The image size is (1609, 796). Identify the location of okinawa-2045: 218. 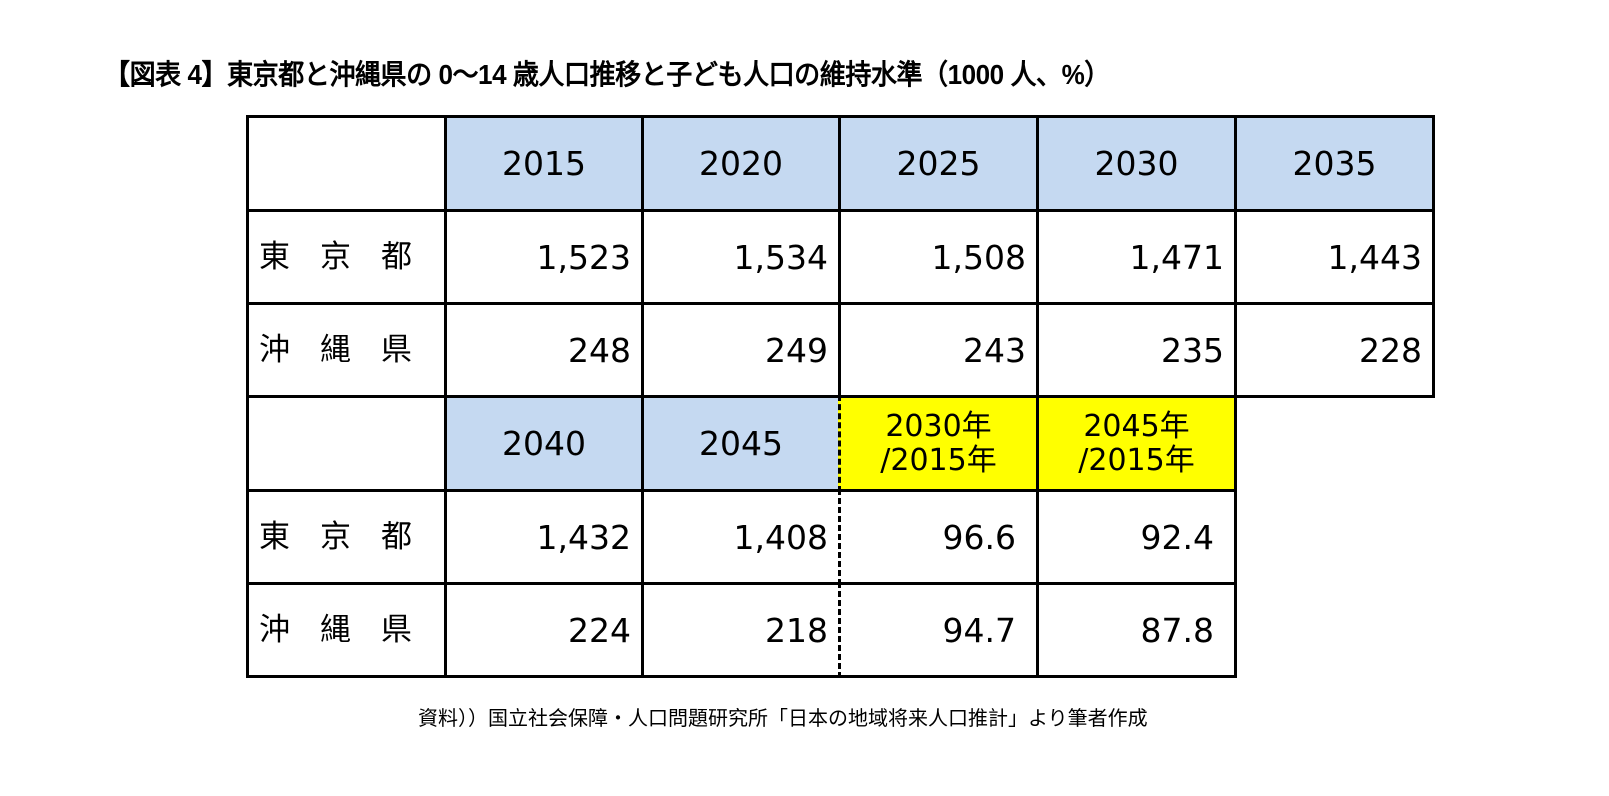
(741, 630).